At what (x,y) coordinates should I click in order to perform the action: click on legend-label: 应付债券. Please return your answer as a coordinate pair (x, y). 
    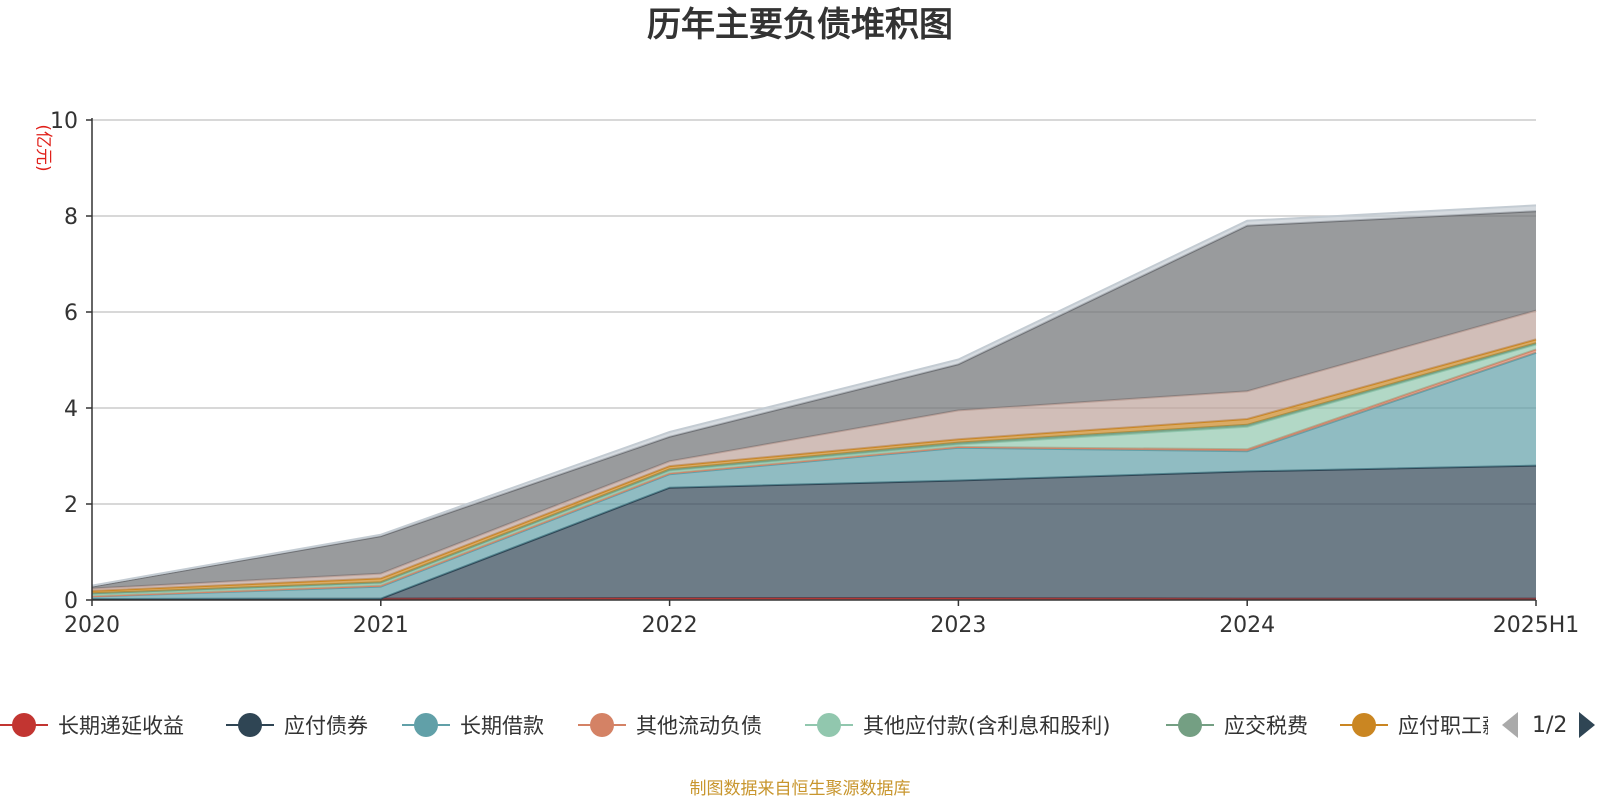
    Looking at the image, I should click on (326, 726).